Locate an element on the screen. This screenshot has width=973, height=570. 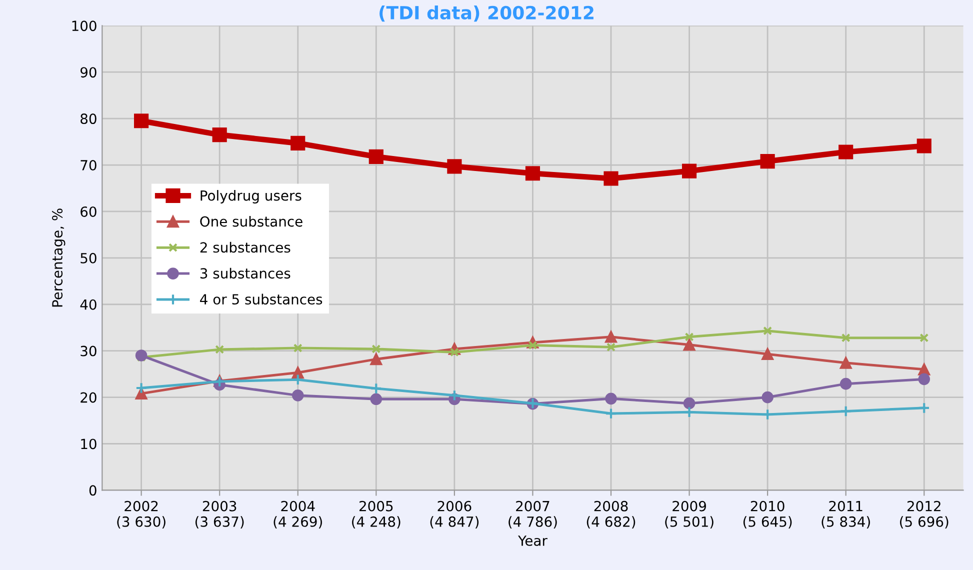
y-tick-label: 60 is located at coordinates (88, 211).